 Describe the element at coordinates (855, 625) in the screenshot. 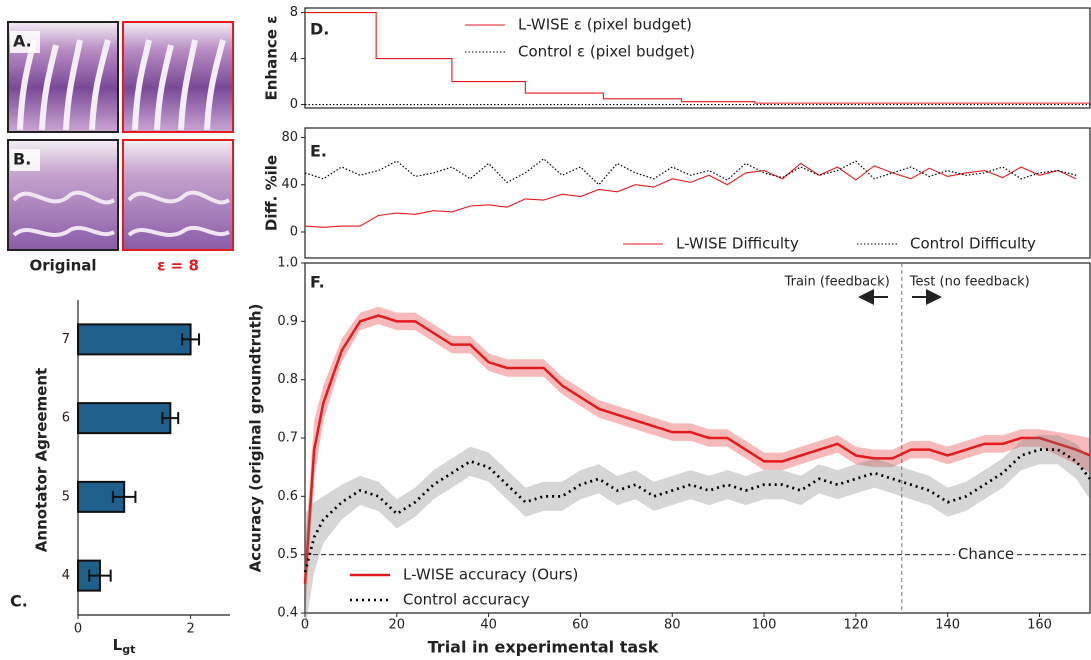

I see `x-tick-label: 120` at that location.